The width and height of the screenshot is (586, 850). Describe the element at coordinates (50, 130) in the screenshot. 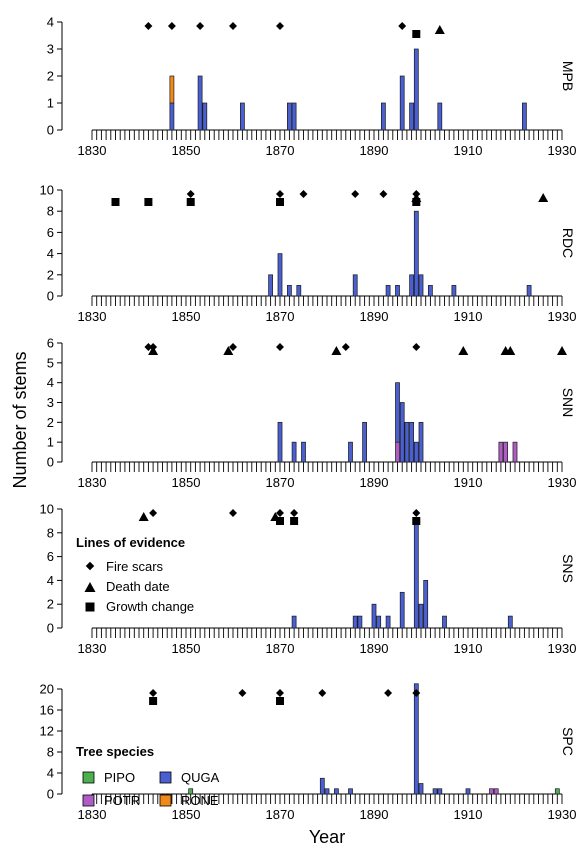

I see `y-tick-label-mpb: 0` at that location.